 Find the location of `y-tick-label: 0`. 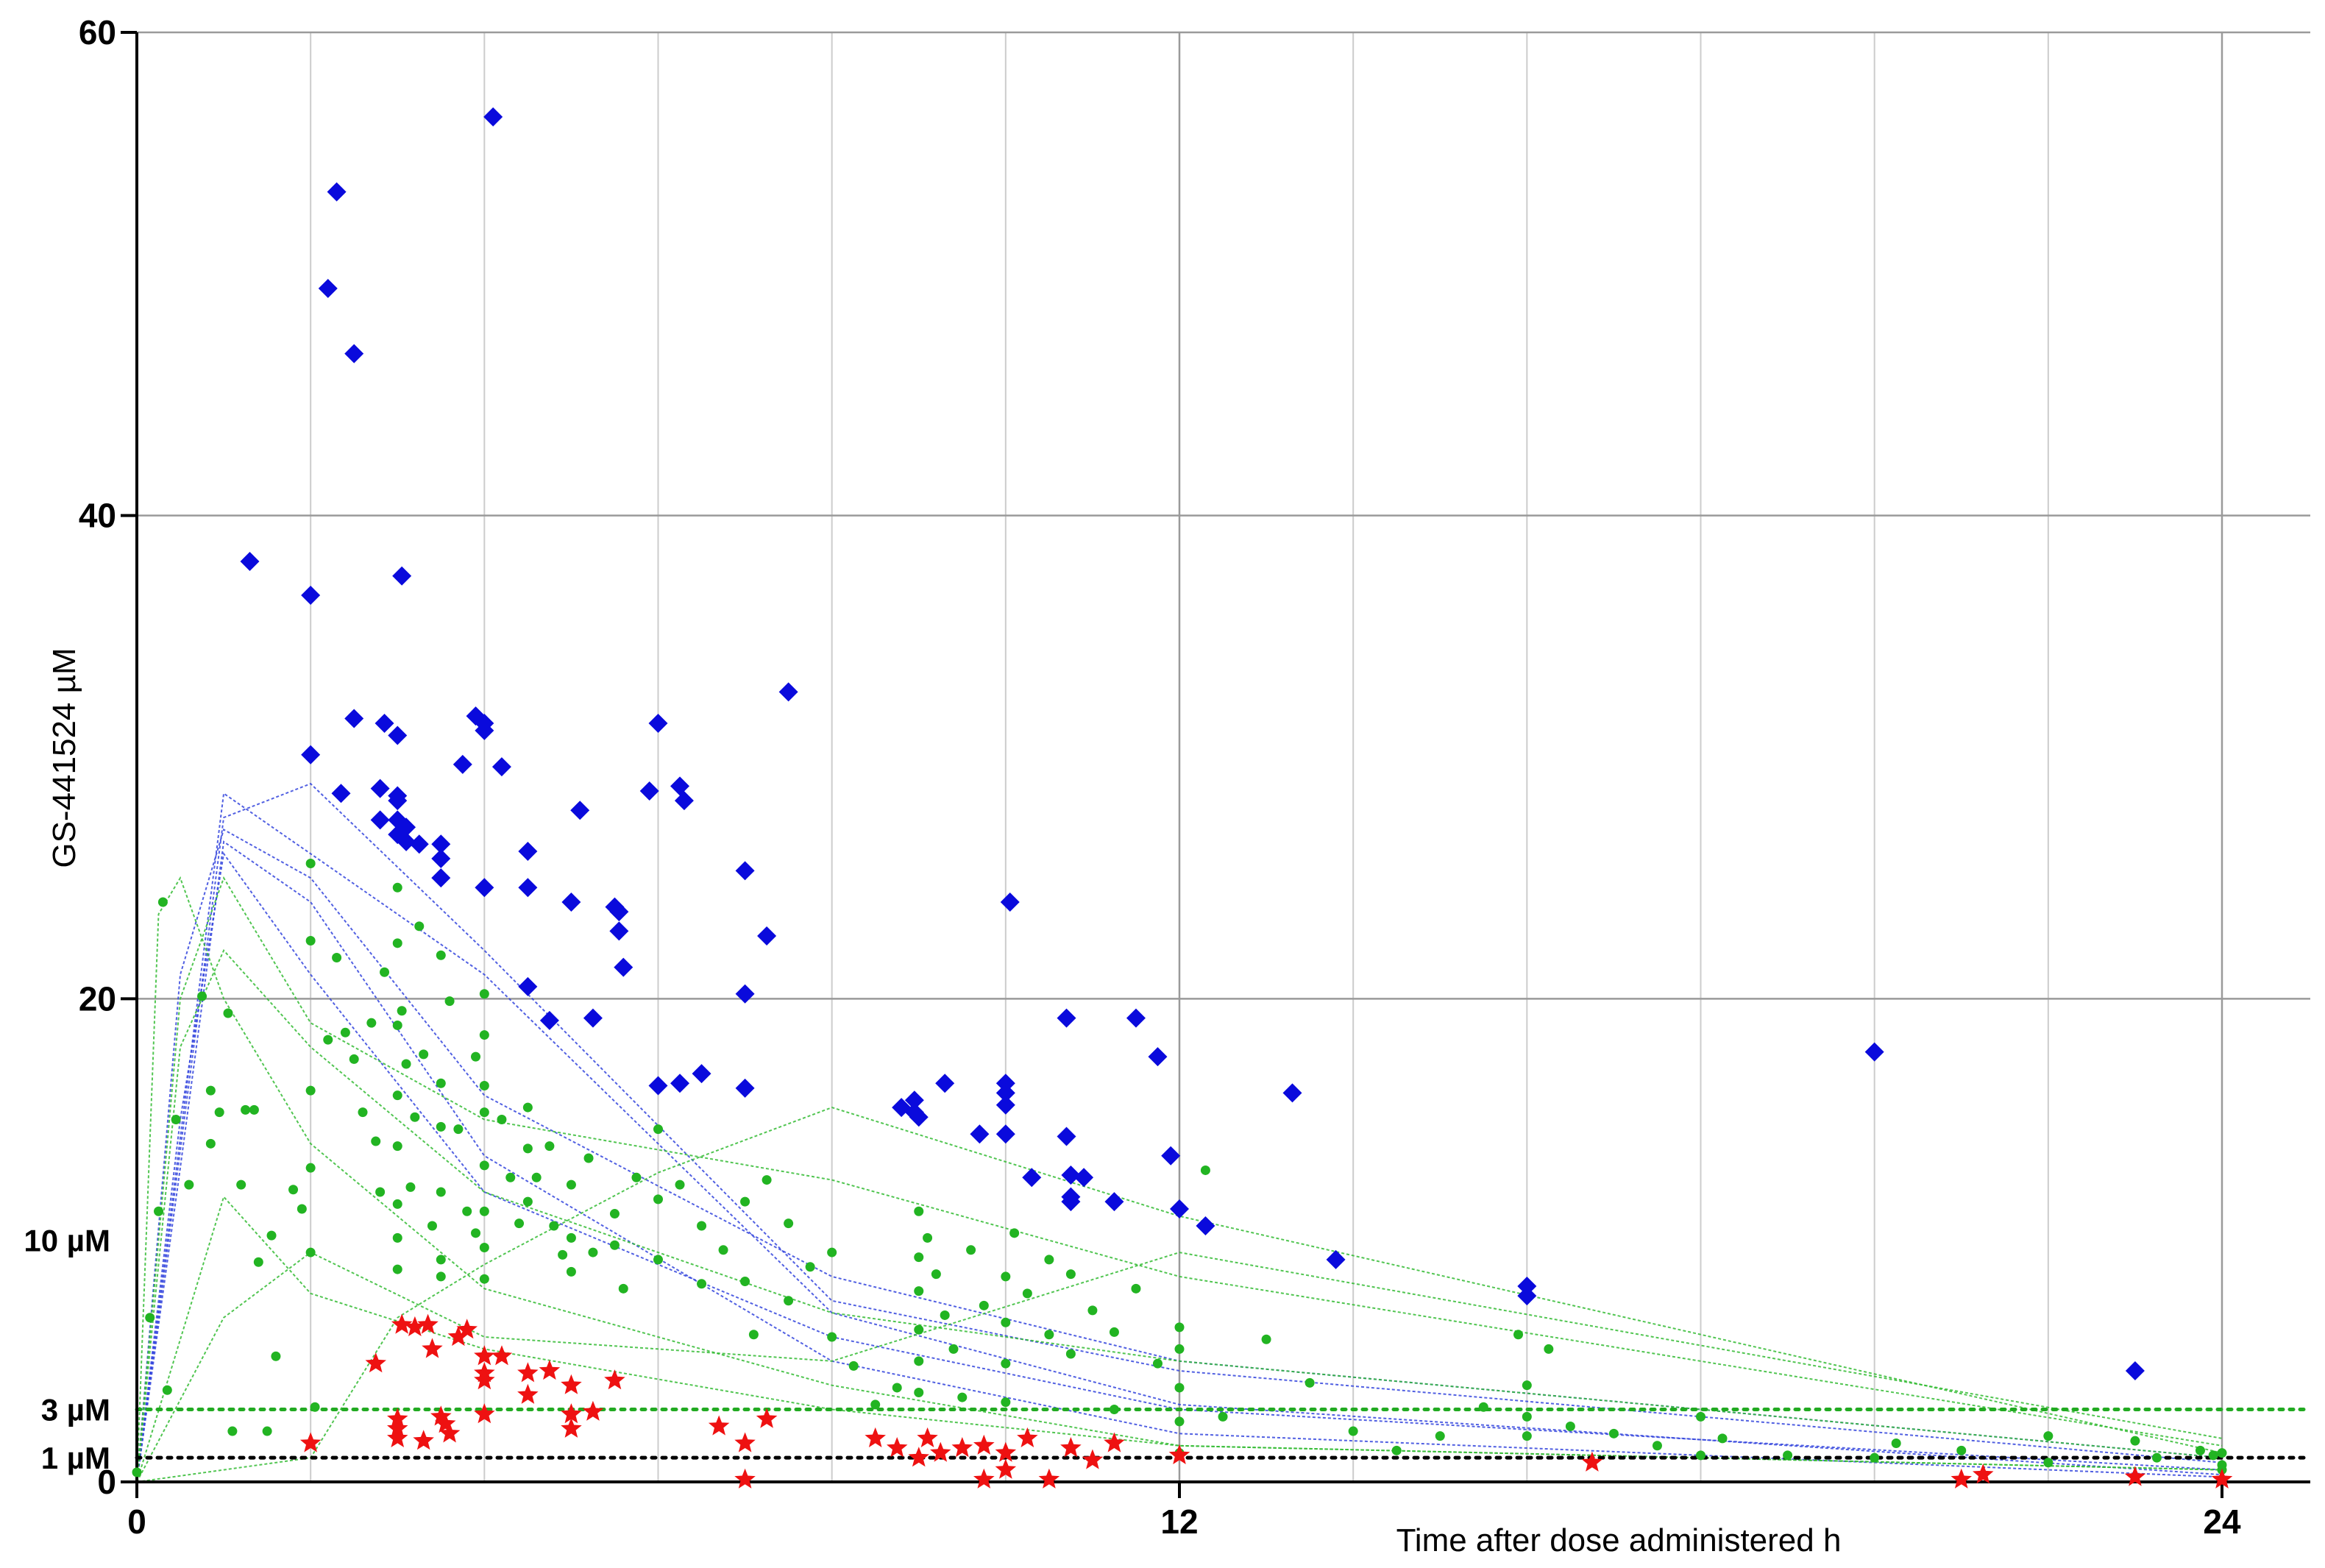

y-tick-label: 0 is located at coordinates (106, 1482).